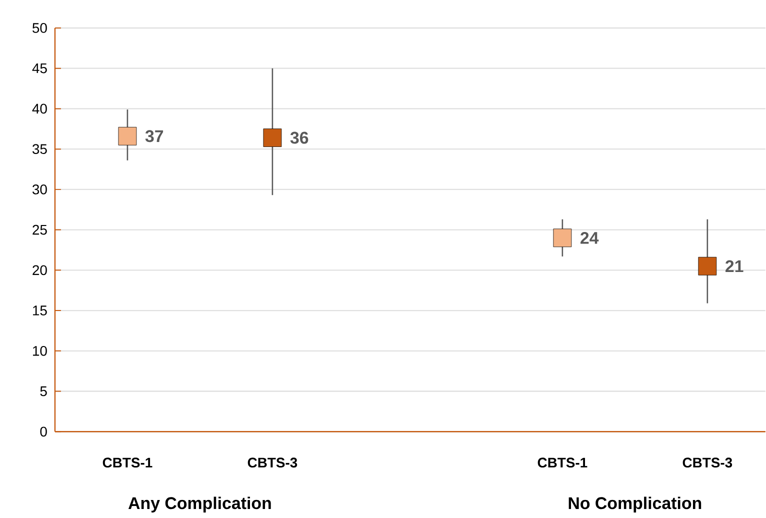 This screenshot has width=766, height=518. I want to click on y-tick-label: 40, so click(39, 109).